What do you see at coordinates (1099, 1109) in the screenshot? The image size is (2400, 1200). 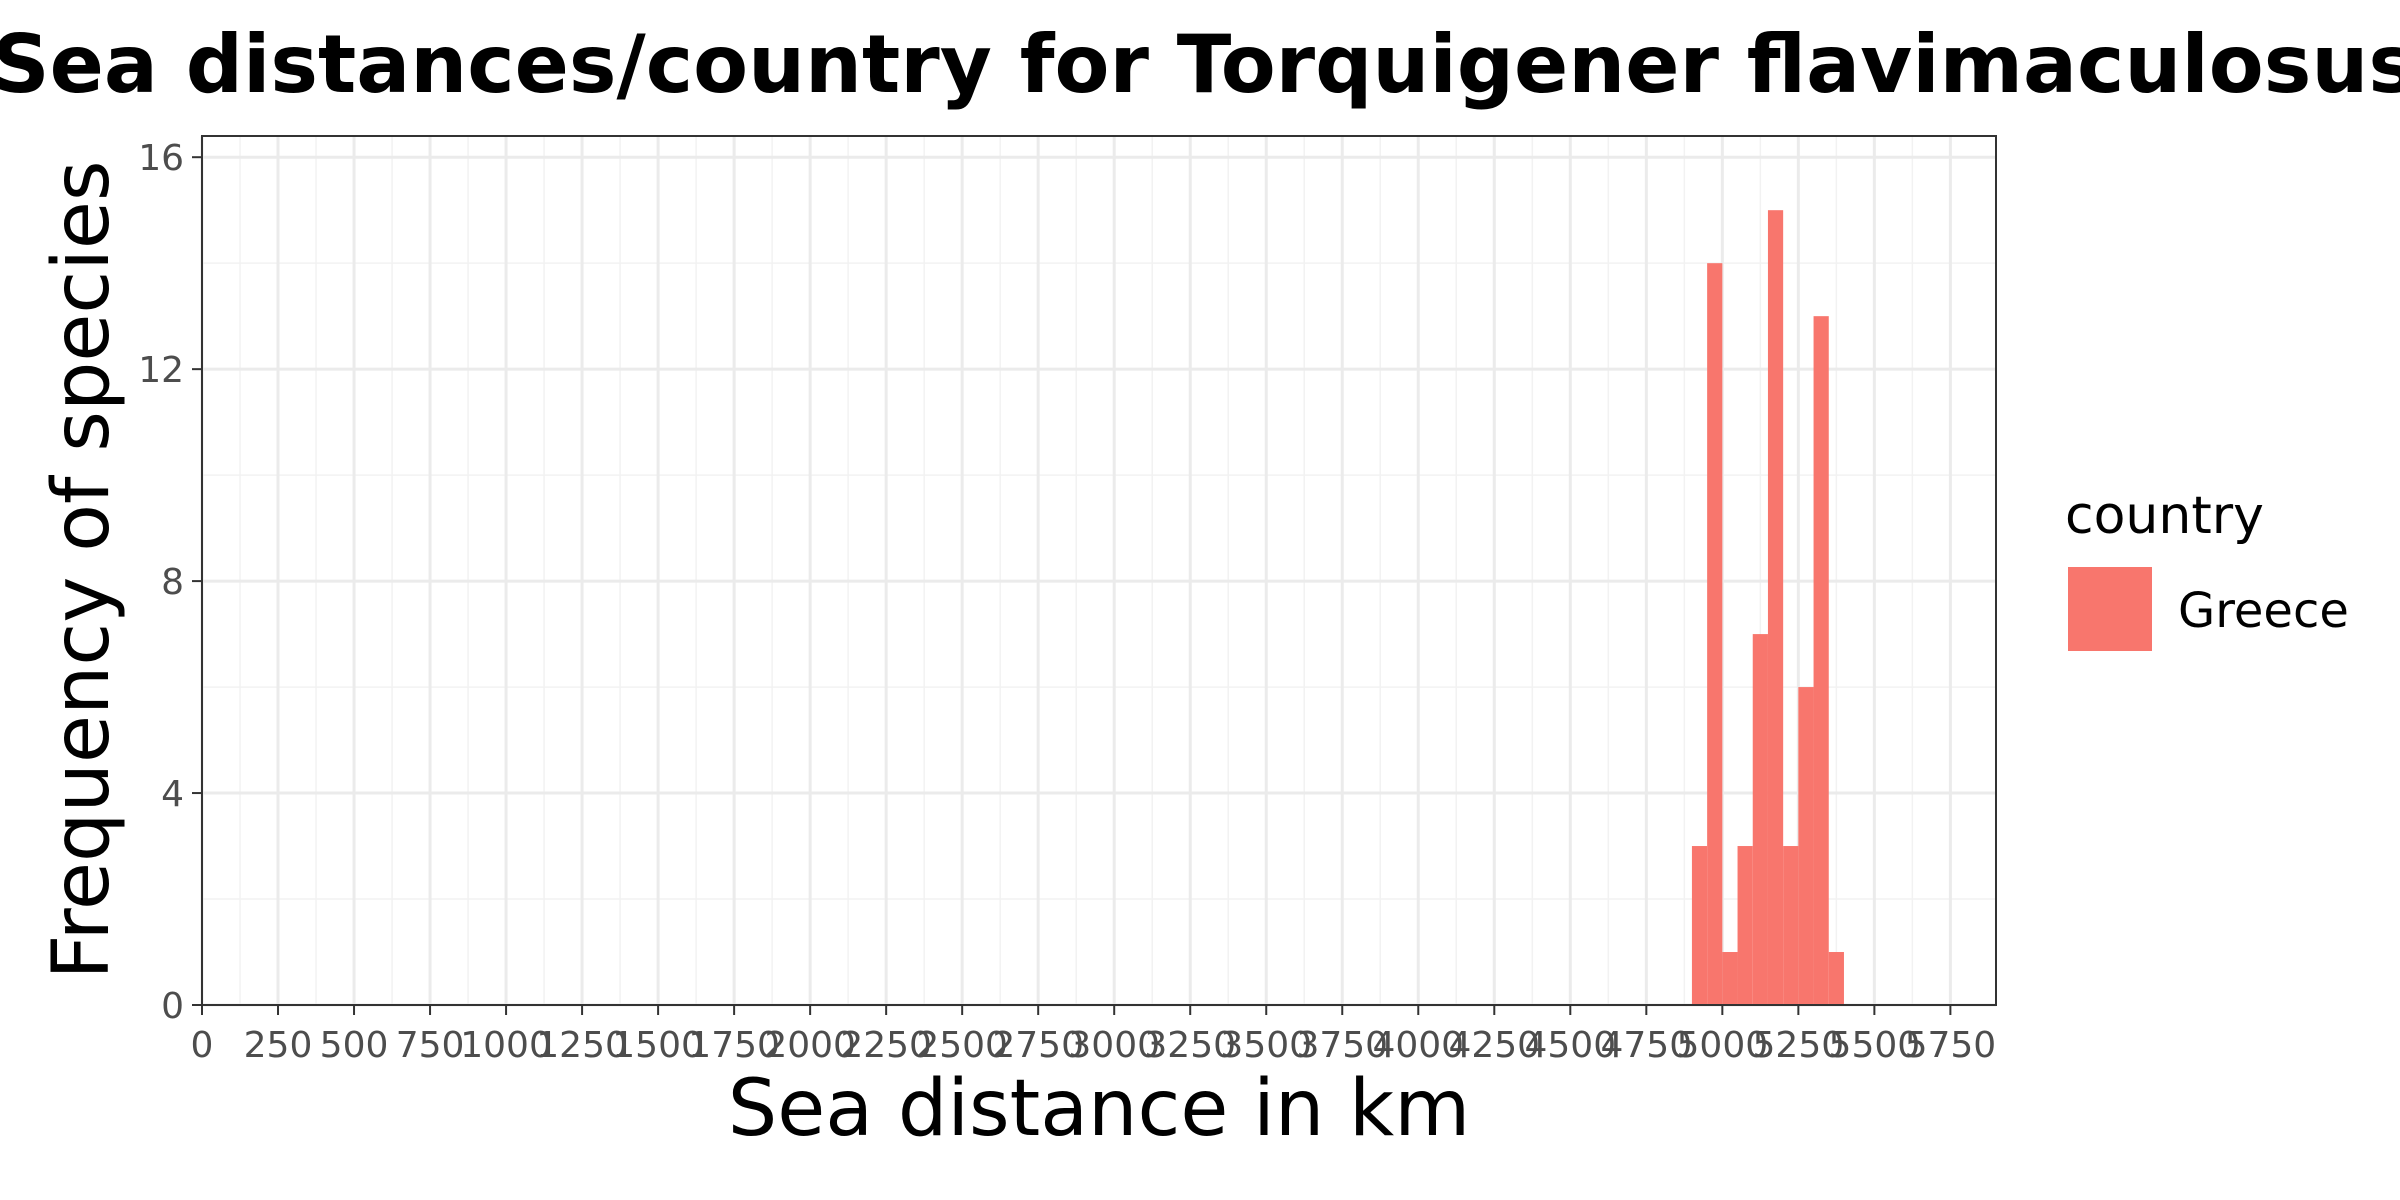 I see `x-axis-title: Sea distance in km` at bounding box center [1099, 1109].